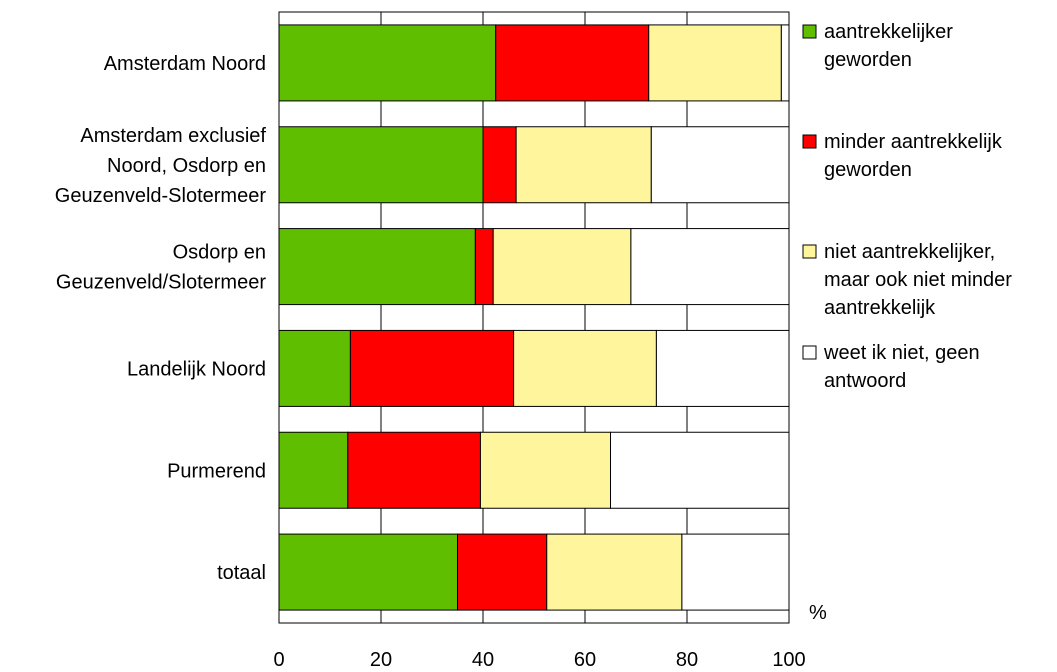  What do you see at coordinates (381, 660) in the screenshot?
I see `x-tick-label: 20` at bounding box center [381, 660].